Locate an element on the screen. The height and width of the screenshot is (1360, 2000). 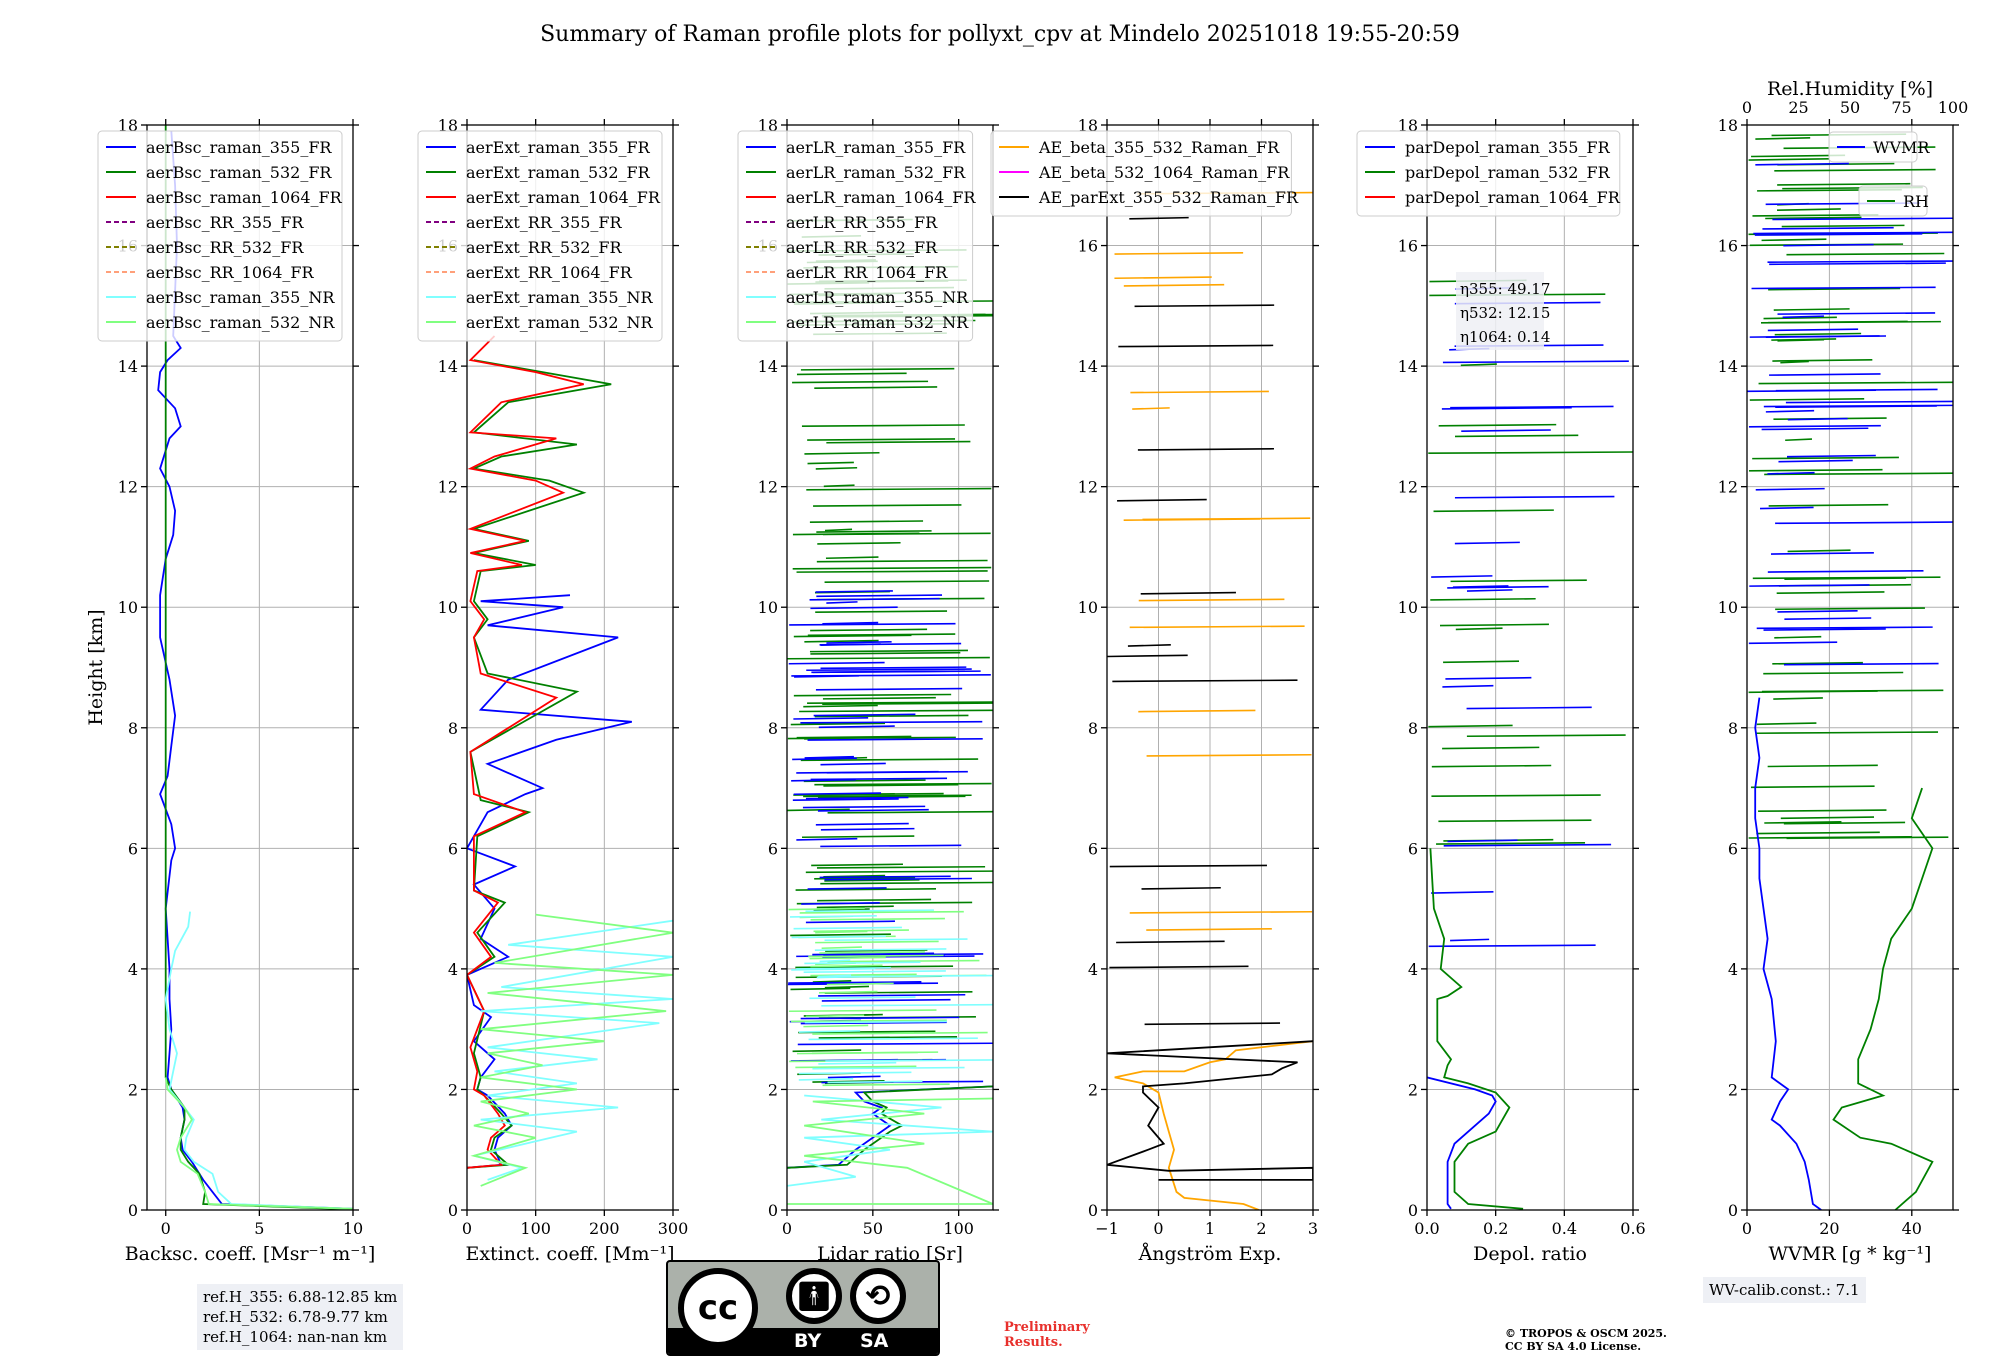
y-axis-label: Height [km] is located at coordinates (96, 667).